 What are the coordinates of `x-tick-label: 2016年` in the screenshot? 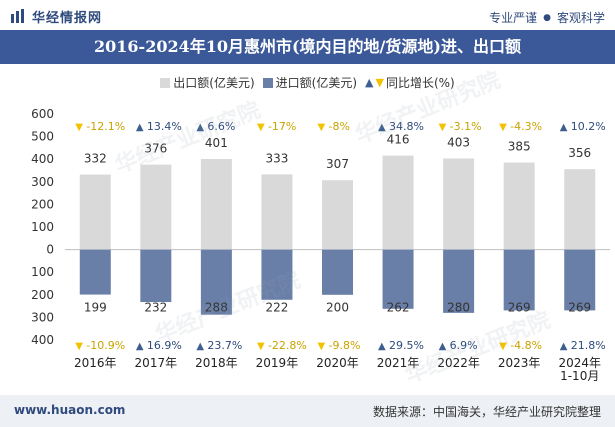 It's located at (95, 363).